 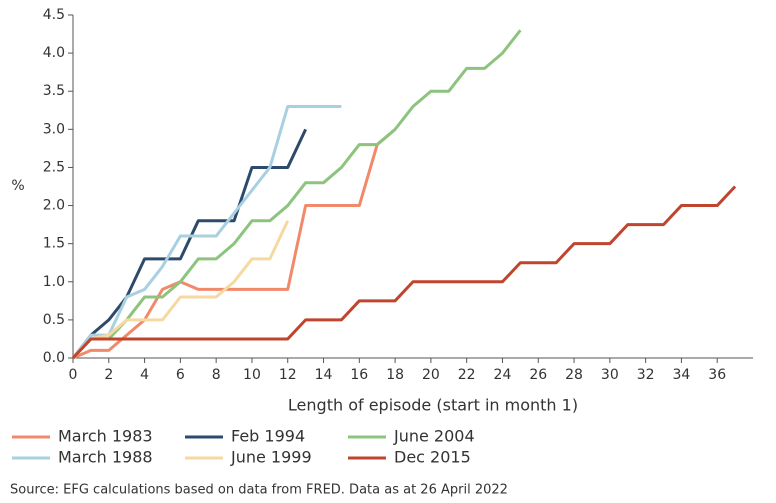 What do you see at coordinates (268, 436) in the screenshot?
I see `legend-label: Feb 1994` at bounding box center [268, 436].